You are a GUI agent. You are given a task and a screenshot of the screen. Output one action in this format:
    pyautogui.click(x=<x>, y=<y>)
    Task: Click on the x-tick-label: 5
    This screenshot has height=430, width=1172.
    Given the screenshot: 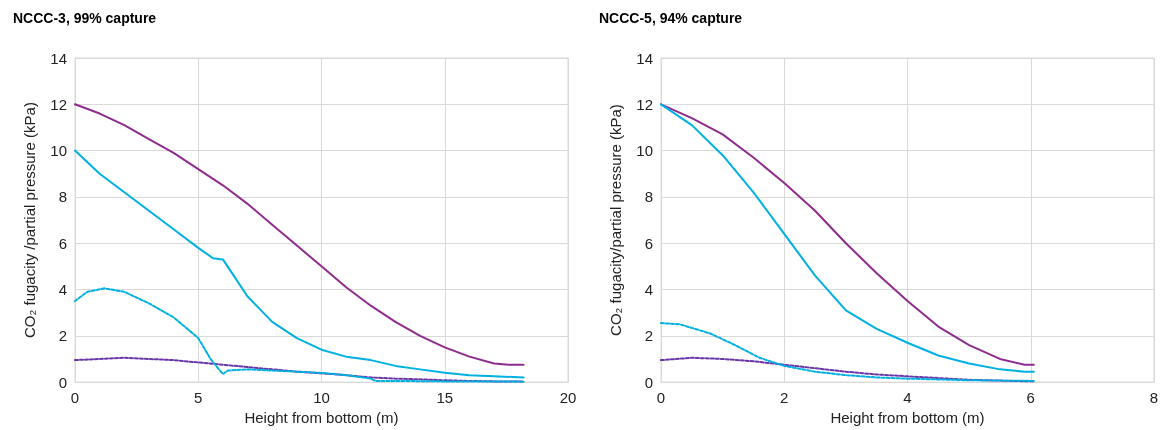 What is the action you would take?
    pyautogui.click(x=198, y=398)
    